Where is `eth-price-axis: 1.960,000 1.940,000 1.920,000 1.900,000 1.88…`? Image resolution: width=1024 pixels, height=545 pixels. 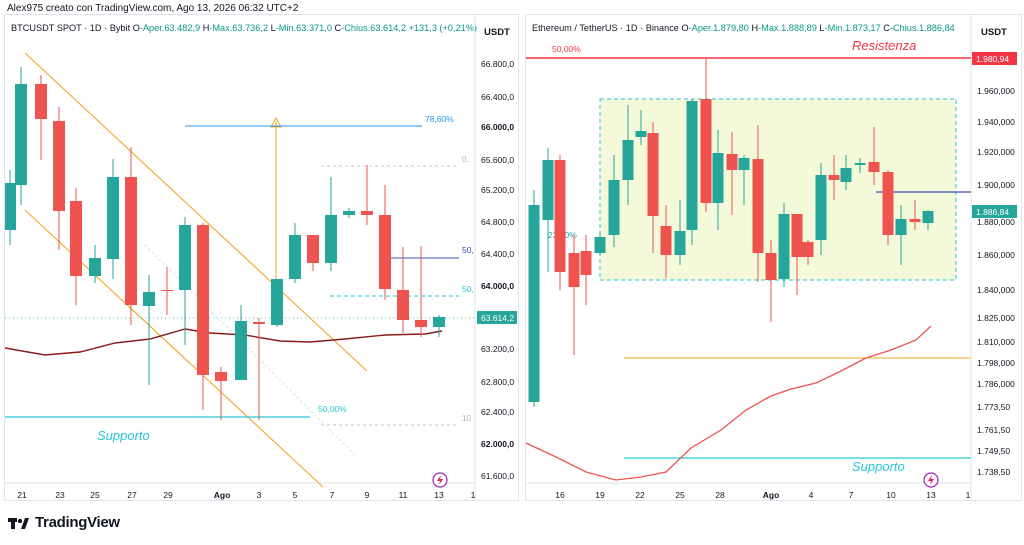 eth-price-axis: 1.960,000 1.940,000 1.920,000 1.900,000 1.88… is located at coordinates (996, 281).